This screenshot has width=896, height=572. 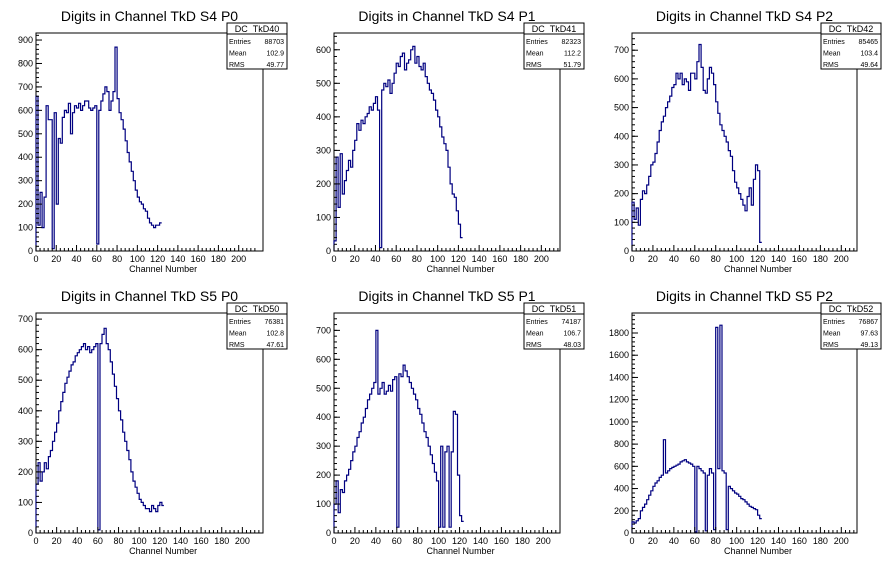 I want to click on stats-rms-value: 49.77, so click(x=275, y=65).